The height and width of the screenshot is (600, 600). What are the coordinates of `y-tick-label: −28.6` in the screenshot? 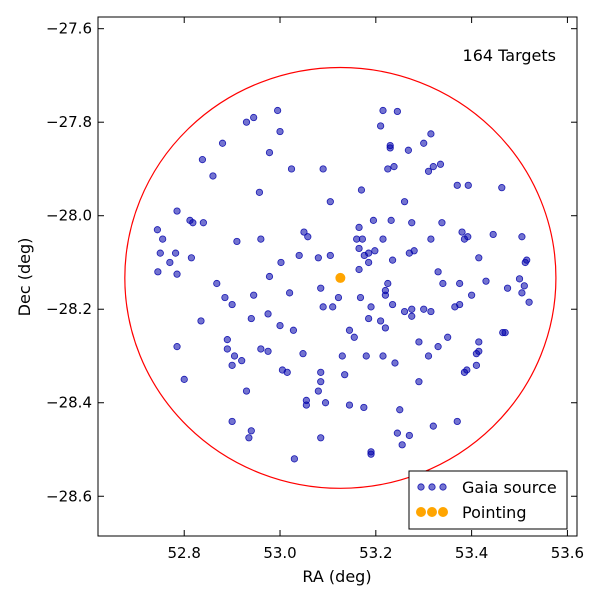 It's located at (69, 496).